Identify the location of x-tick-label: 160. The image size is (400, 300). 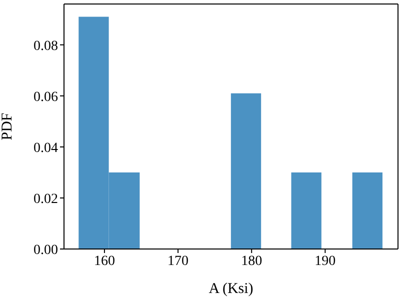
(104, 261).